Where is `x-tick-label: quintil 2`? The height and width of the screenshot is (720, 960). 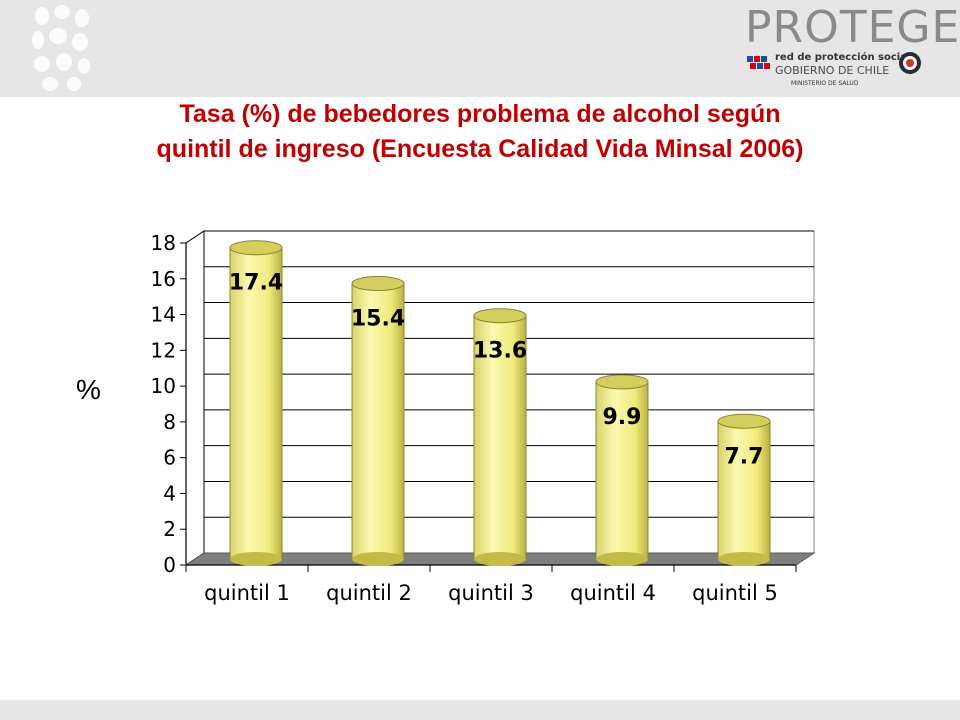
x-tick-label: quintil 2 is located at coordinates (369, 593).